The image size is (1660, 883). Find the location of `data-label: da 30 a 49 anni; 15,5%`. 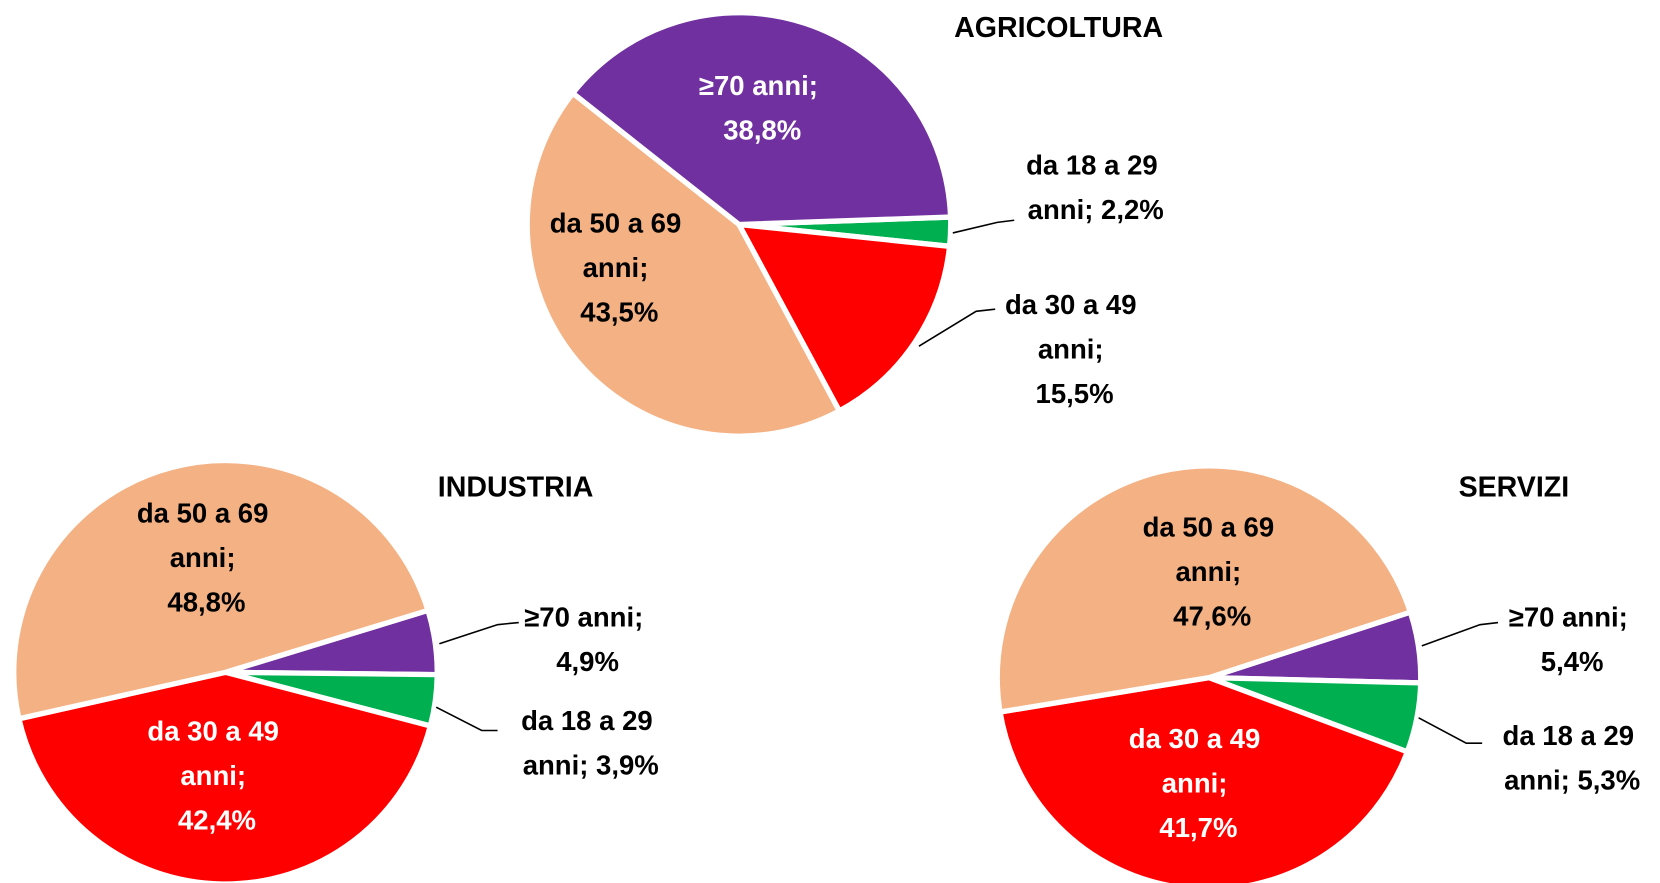

data-label: da 30 a 49 anni; 15,5% is located at coordinates (1074, 349).